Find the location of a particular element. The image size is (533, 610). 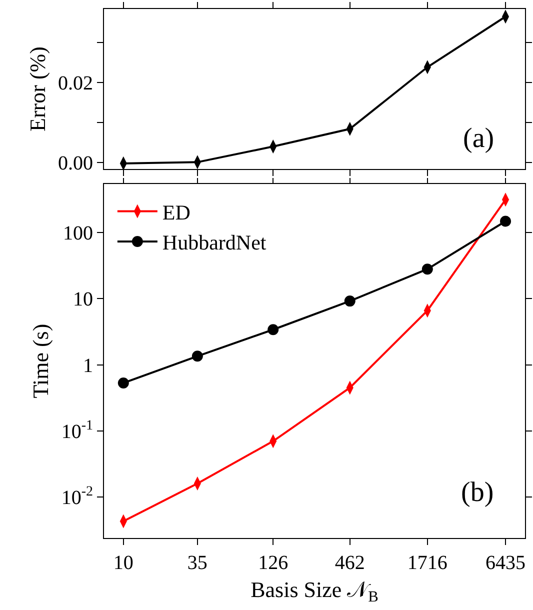

x-tick-label: 462 is located at coordinates (349, 563).